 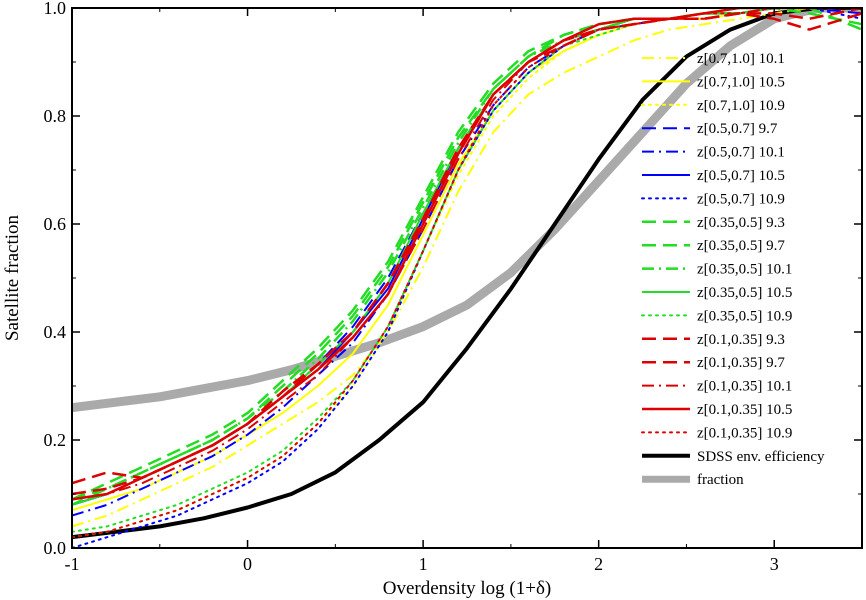 What do you see at coordinates (744, 387) in the screenshot?
I see `legend-label-15: z[0.1,0.35] 10.1` at bounding box center [744, 387].